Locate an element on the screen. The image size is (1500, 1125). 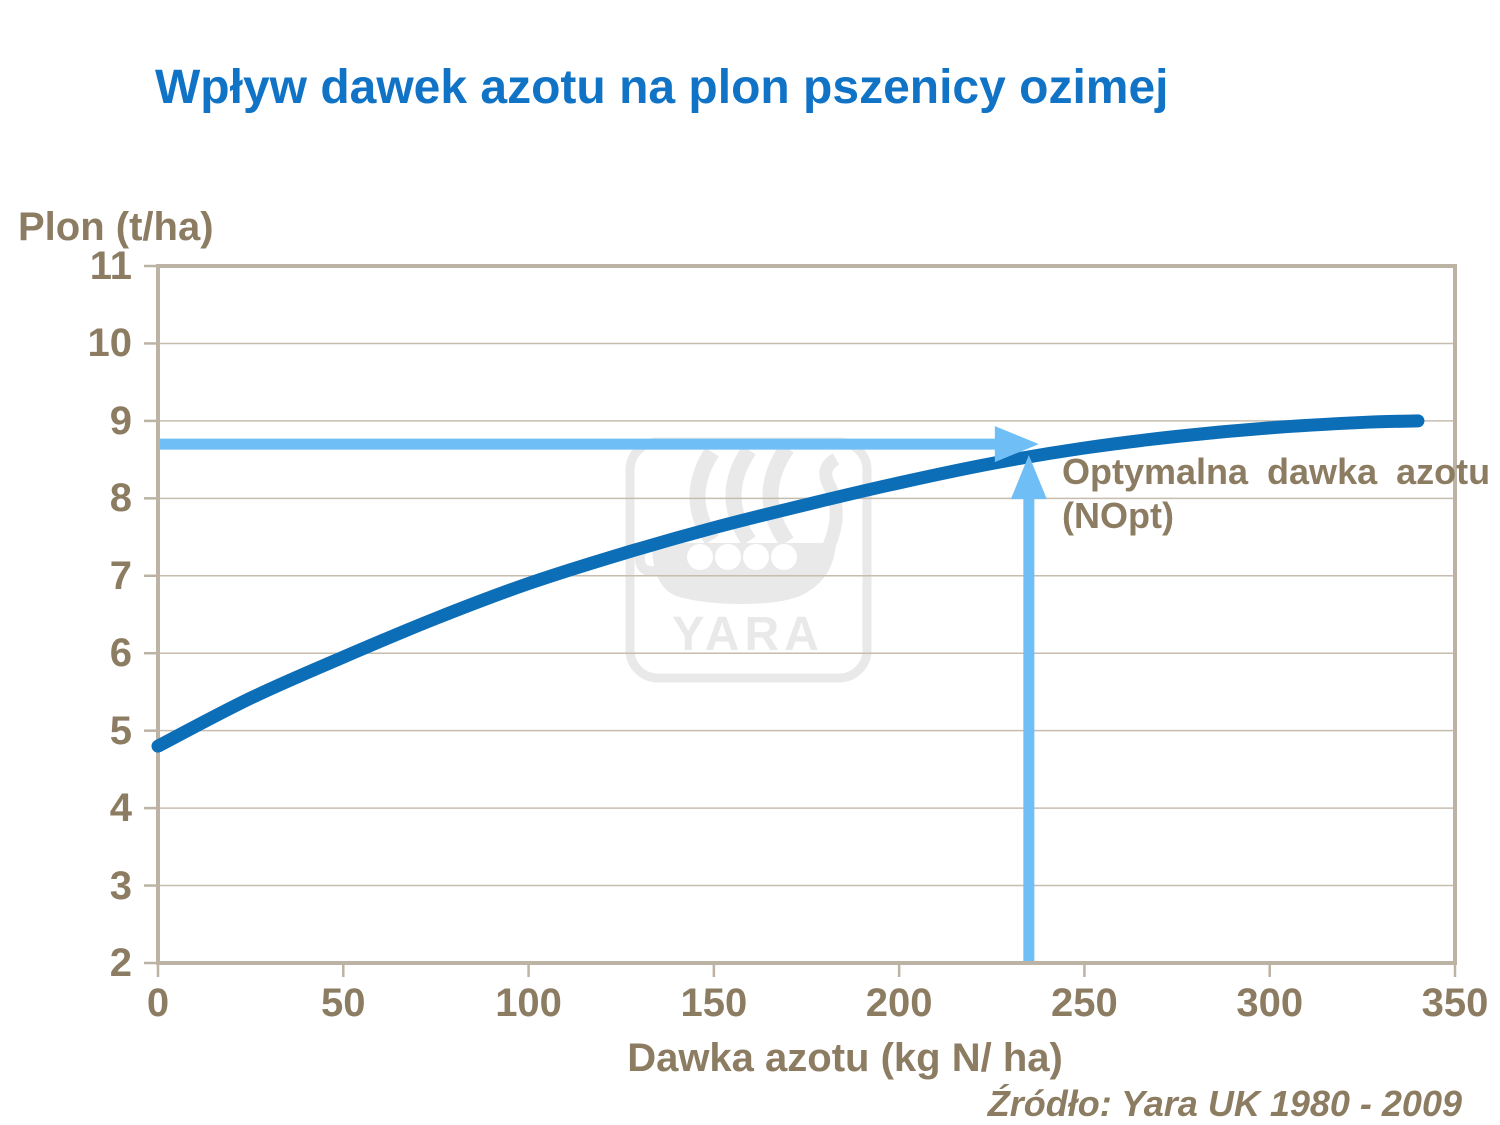
y-tick-label: 11 is located at coordinates (110, 266).